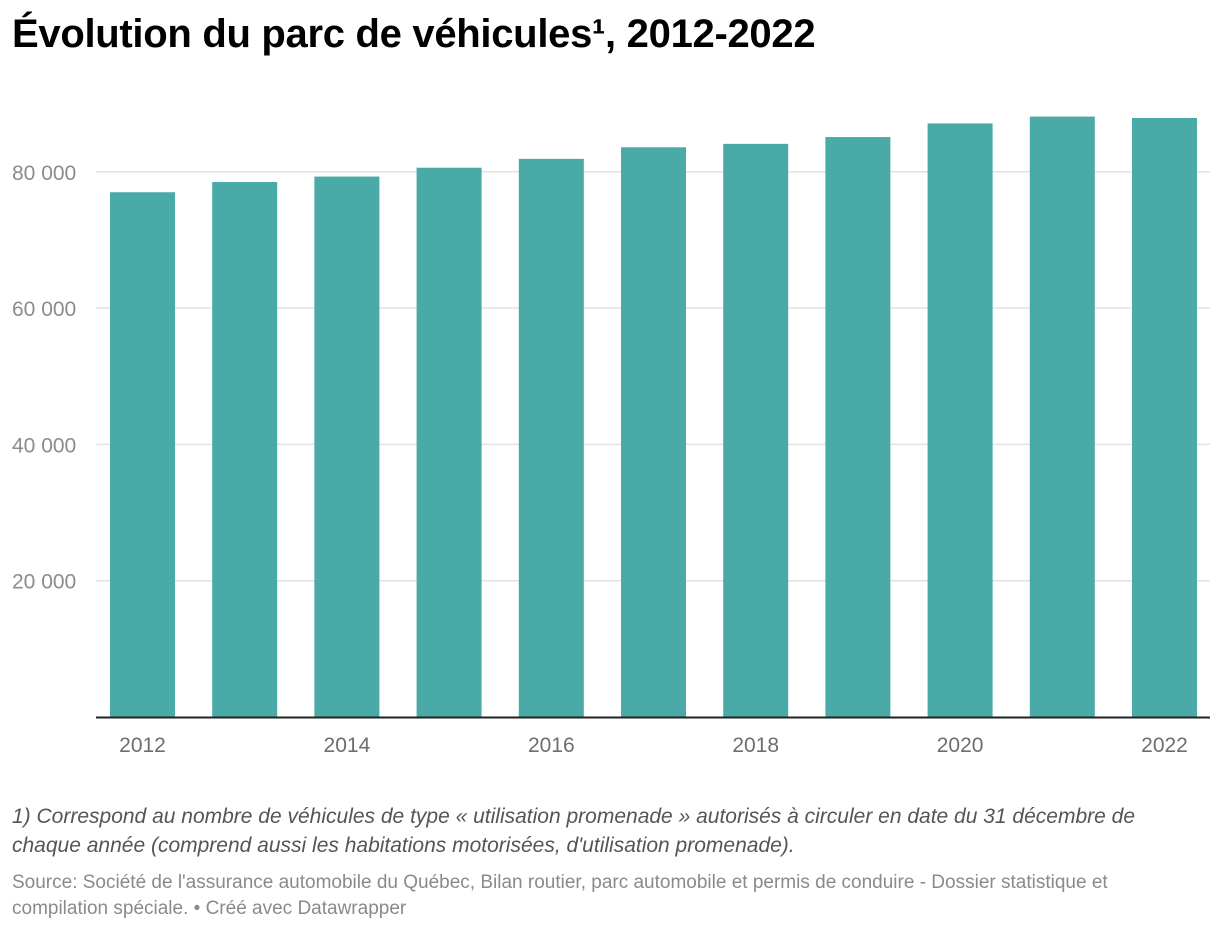  Describe the element at coordinates (653, 432) in the screenshot. I see `bar-2017` at that location.